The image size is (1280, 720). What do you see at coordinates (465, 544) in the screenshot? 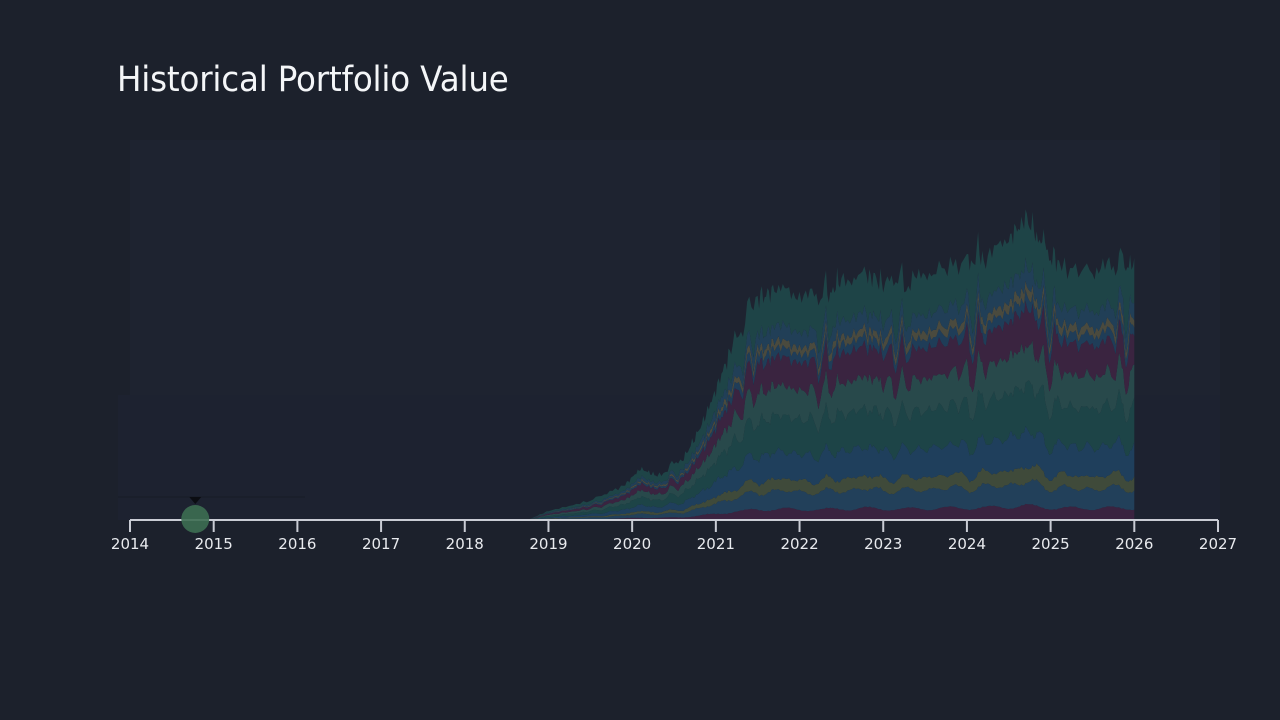
I see `x-axis-tick-label: 2018` at bounding box center [465, 544].